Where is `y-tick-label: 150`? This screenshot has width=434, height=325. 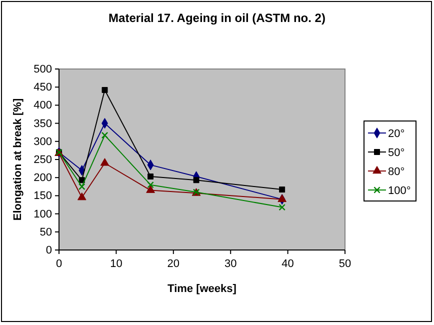
y-tick-label: 150 is located at coordinates (43, 196).